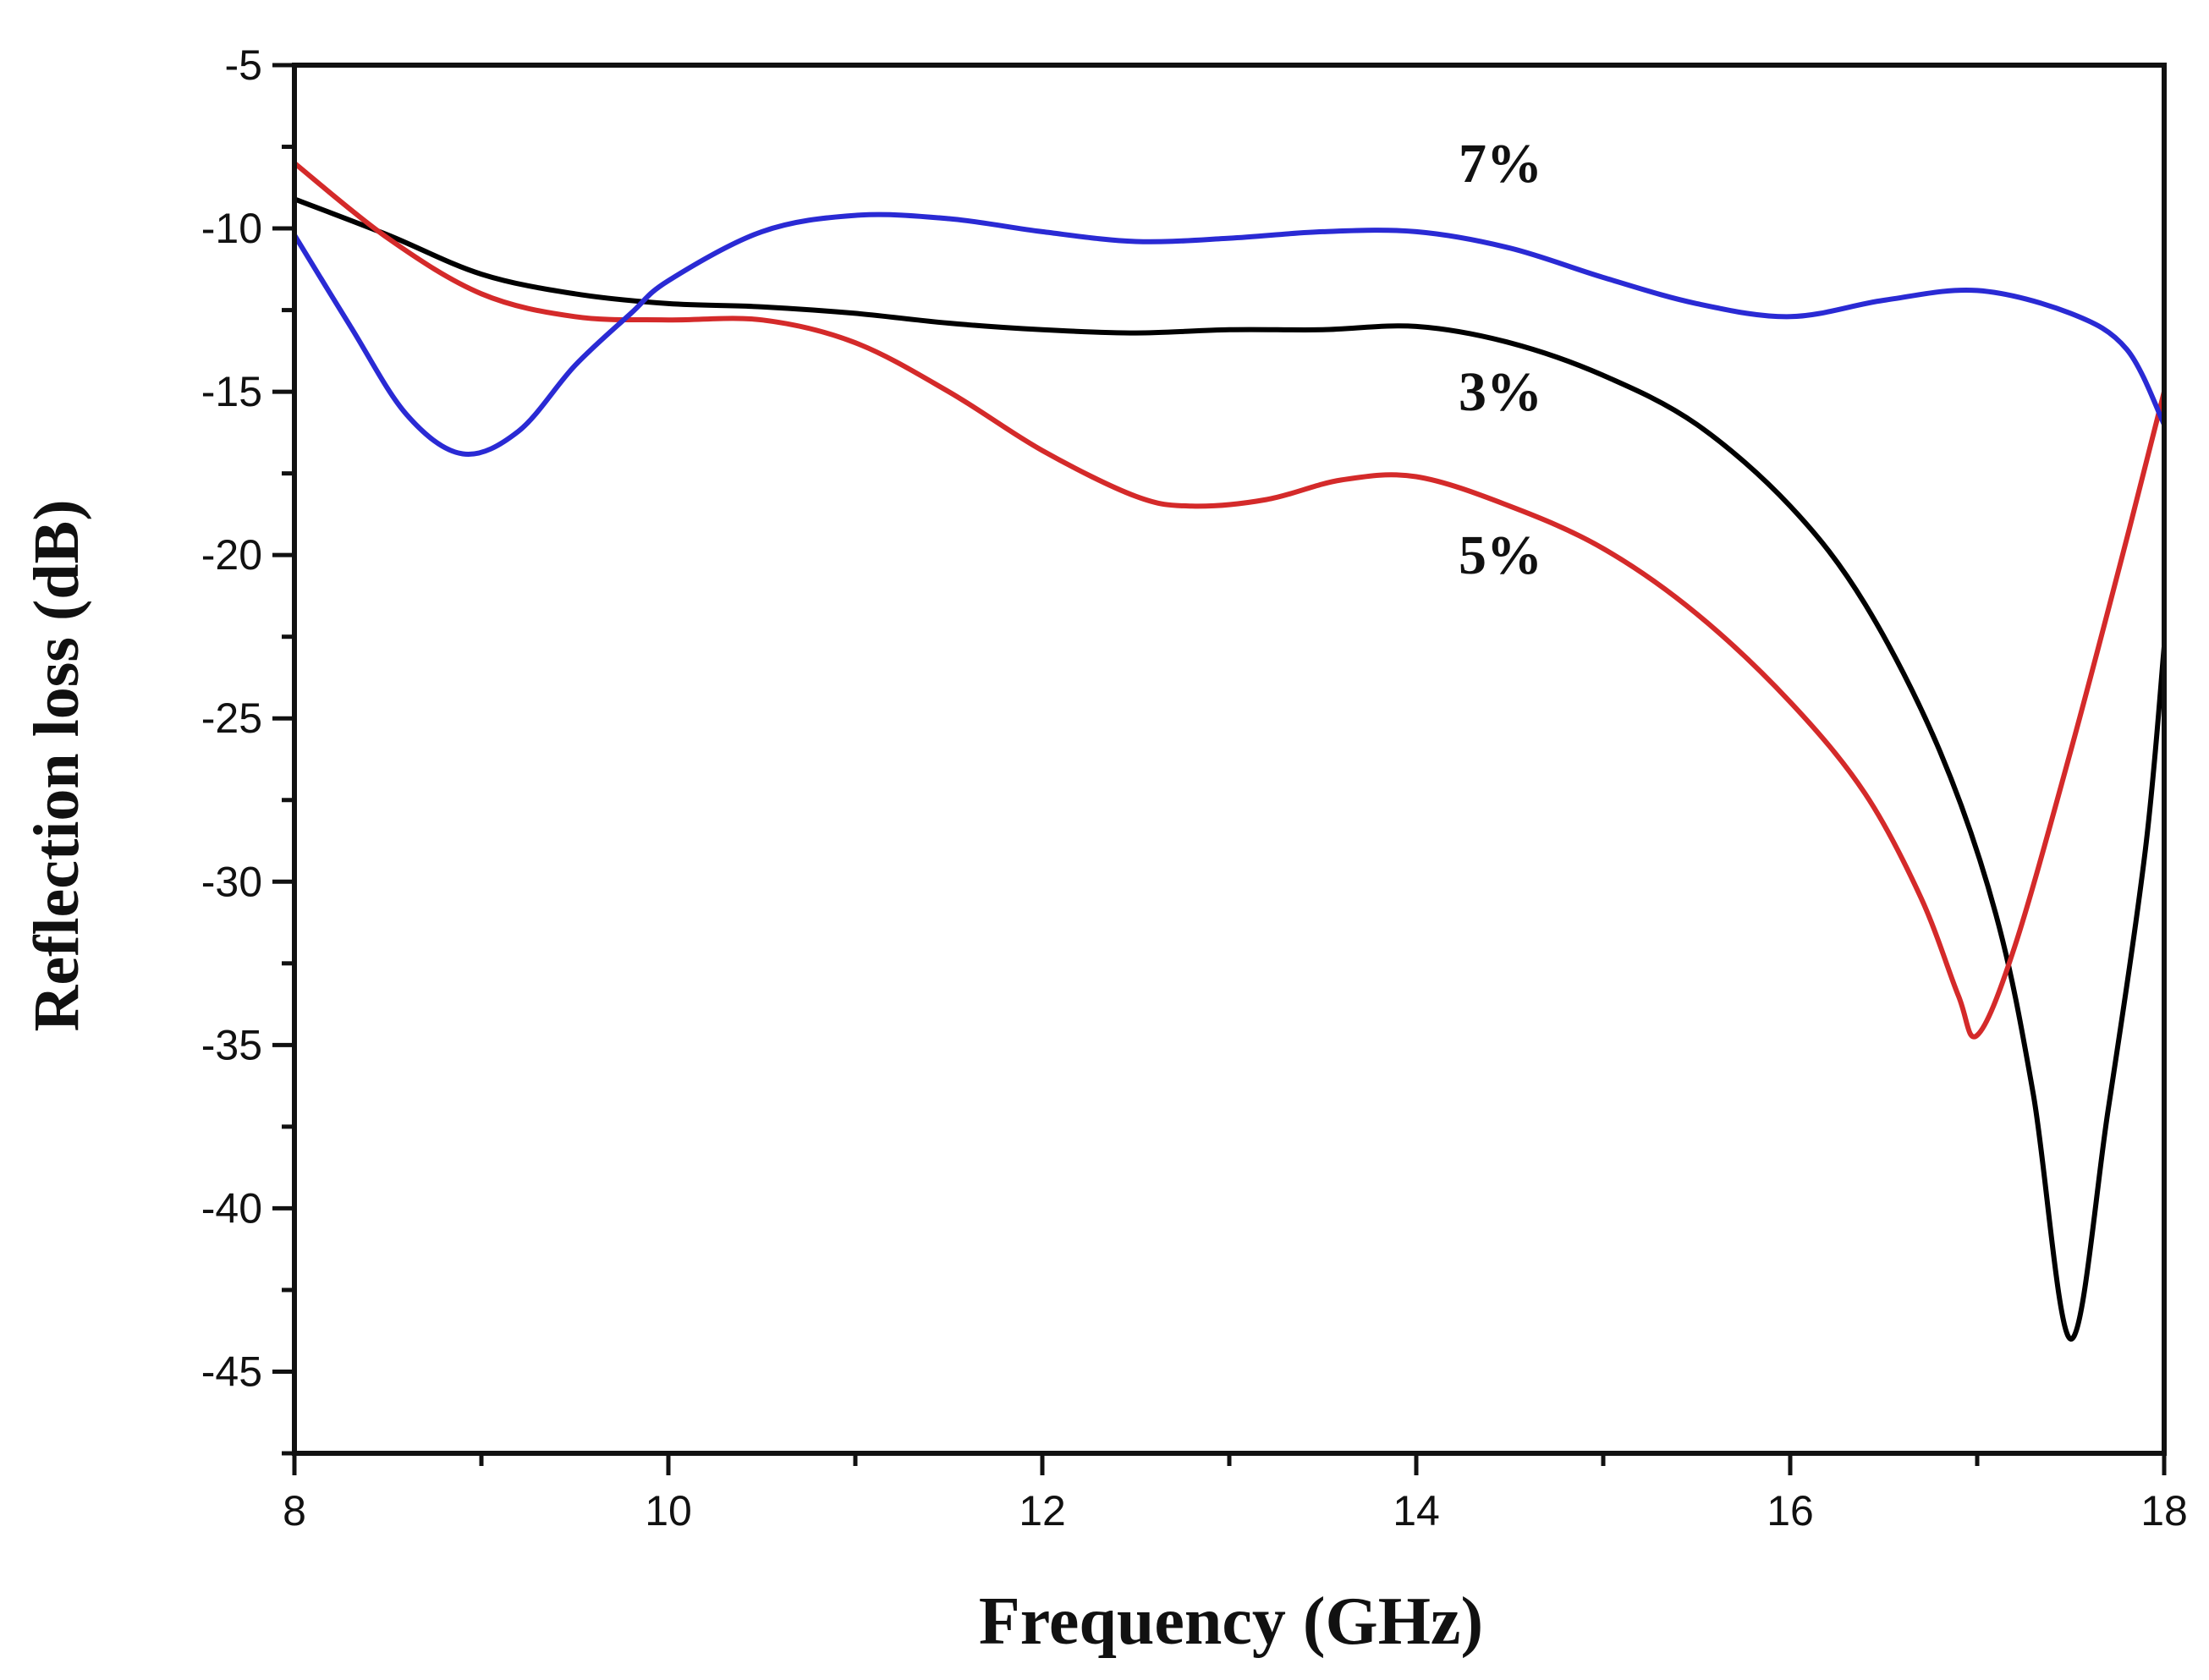 This screenshot has height=1680, width=2209. I want to click on y-tick-label: -10, so click(231, 228).